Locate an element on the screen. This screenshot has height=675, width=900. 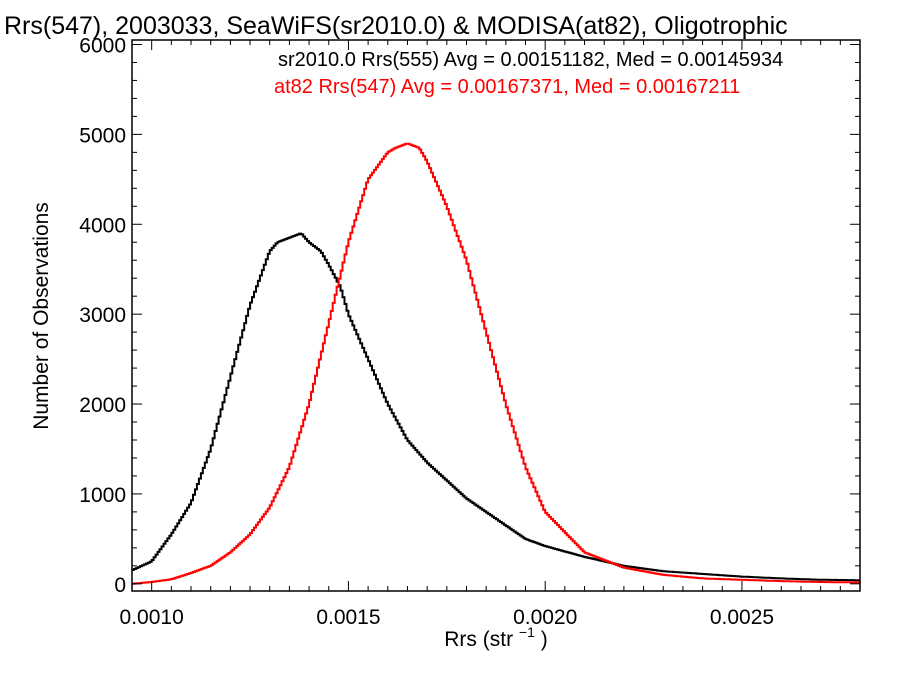
x-tick-label: 0.0025 is located at coordinates (742, 617).